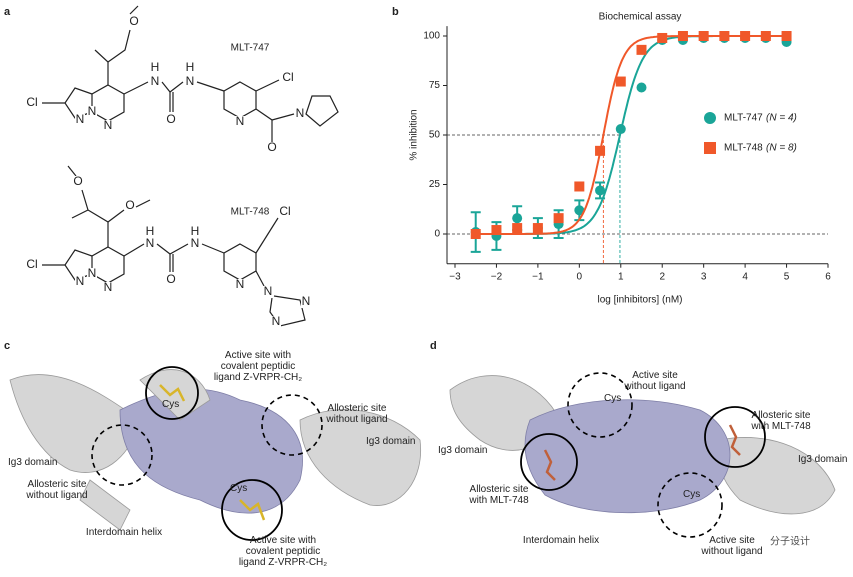 Image resolution: width=853 pixels, height=577 pixels. What do you see at coordinates (710, 118) in the screenshot?
I see `legend-marker` at bounding box center [710, 118].